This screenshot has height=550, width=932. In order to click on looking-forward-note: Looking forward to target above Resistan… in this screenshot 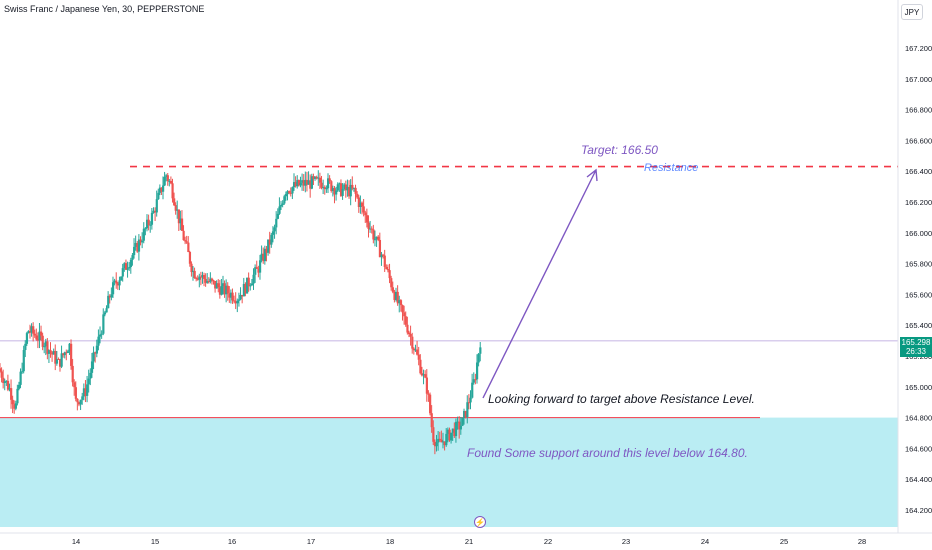, I will do `click(621, 399)`.